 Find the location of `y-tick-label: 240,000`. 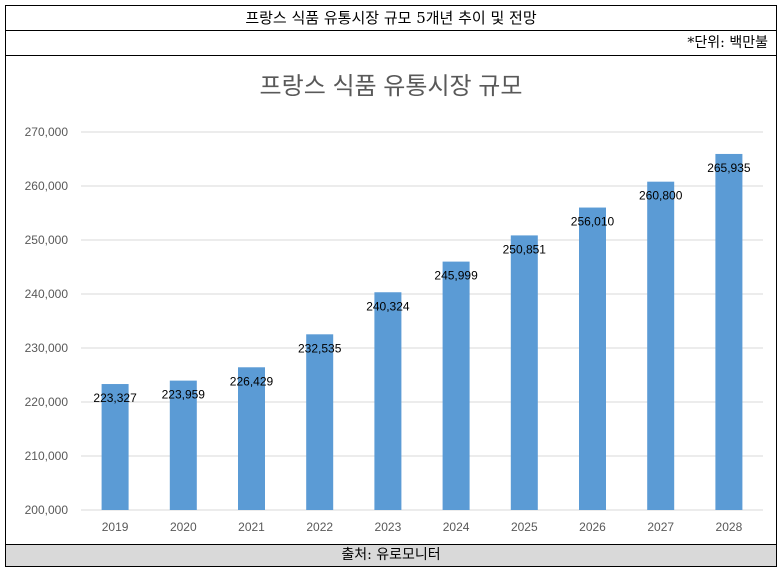

y-tick-label: 240,000 is located at coordinates (47, 294).